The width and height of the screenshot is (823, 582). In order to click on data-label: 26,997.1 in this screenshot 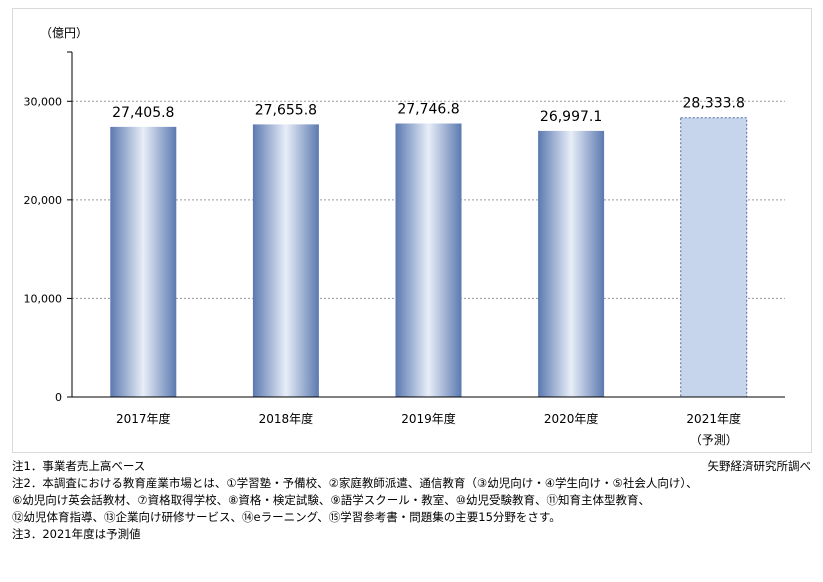, I will do `click(571, 117)`.